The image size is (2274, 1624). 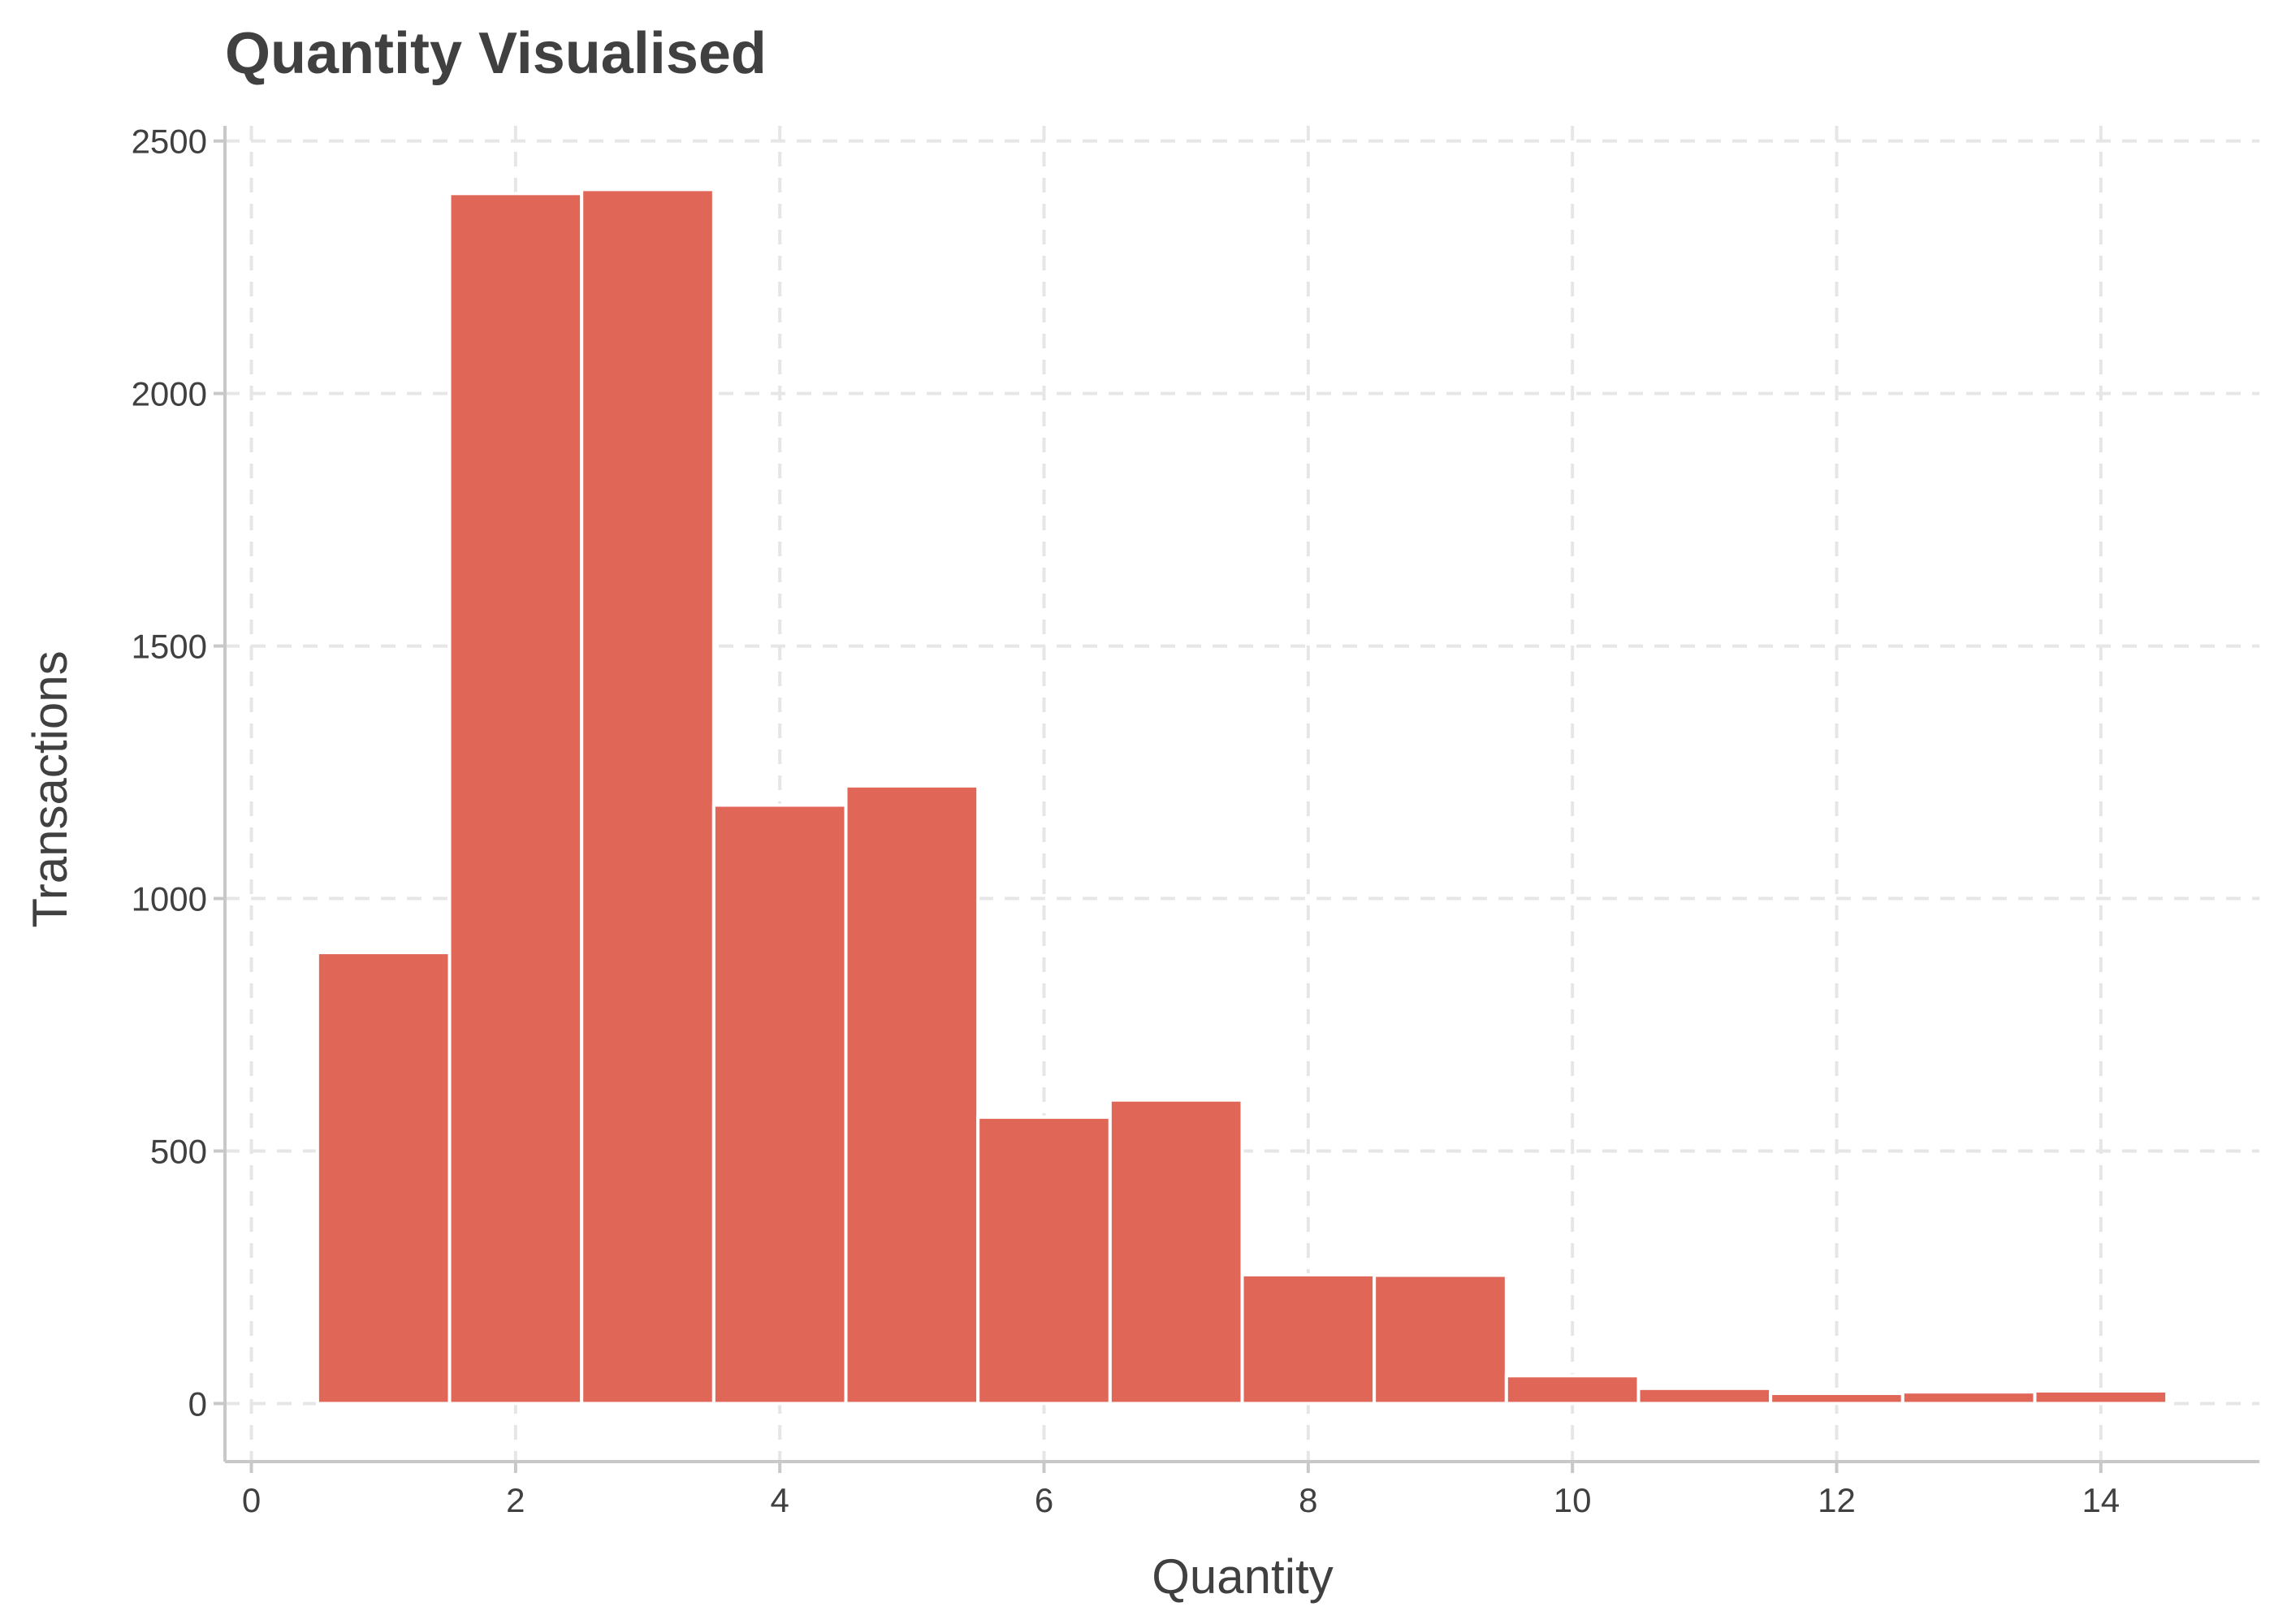 I want to click on y-tick-label: 2000, so click(x=170, y=394).